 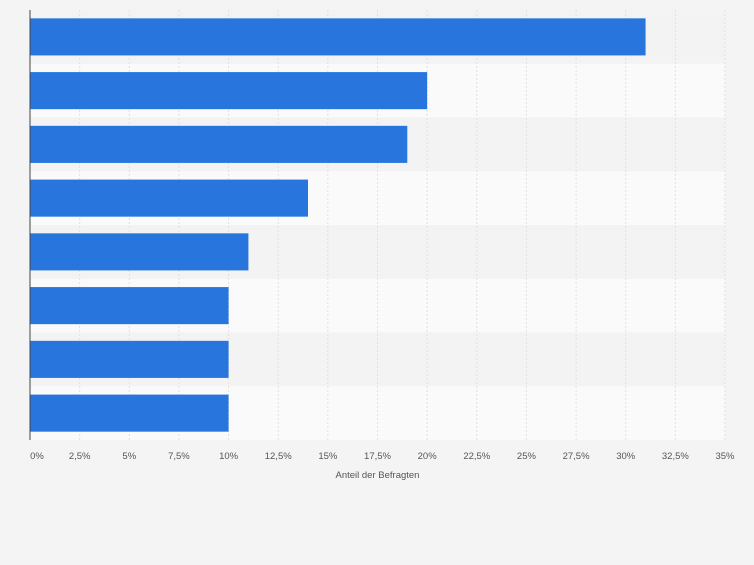 I want to click on x-axis-title: Anteil der Befragten, so click(x=378, y=475).